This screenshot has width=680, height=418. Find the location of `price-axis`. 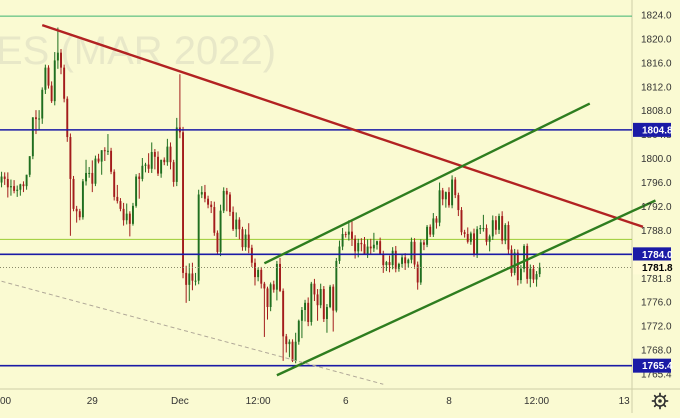

price-axis is located at coordinates (656, 194).